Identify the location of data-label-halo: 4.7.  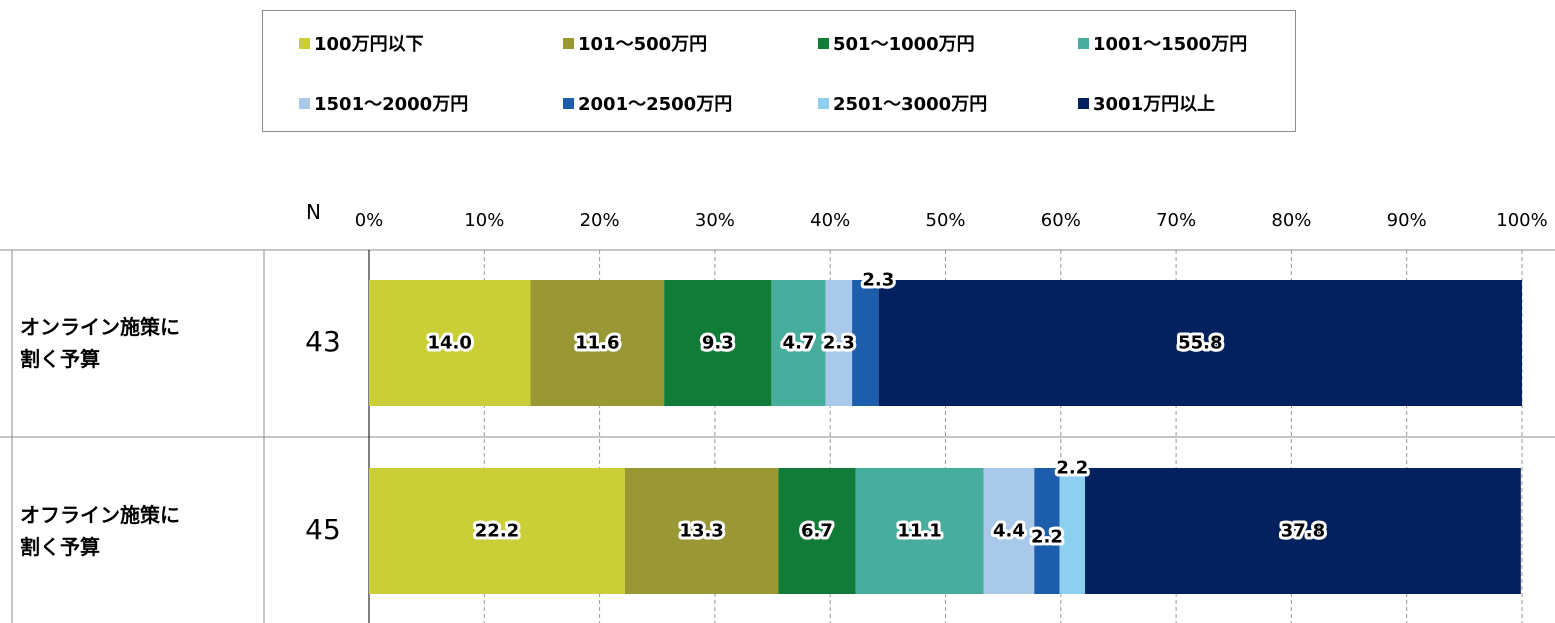
(799, 343).